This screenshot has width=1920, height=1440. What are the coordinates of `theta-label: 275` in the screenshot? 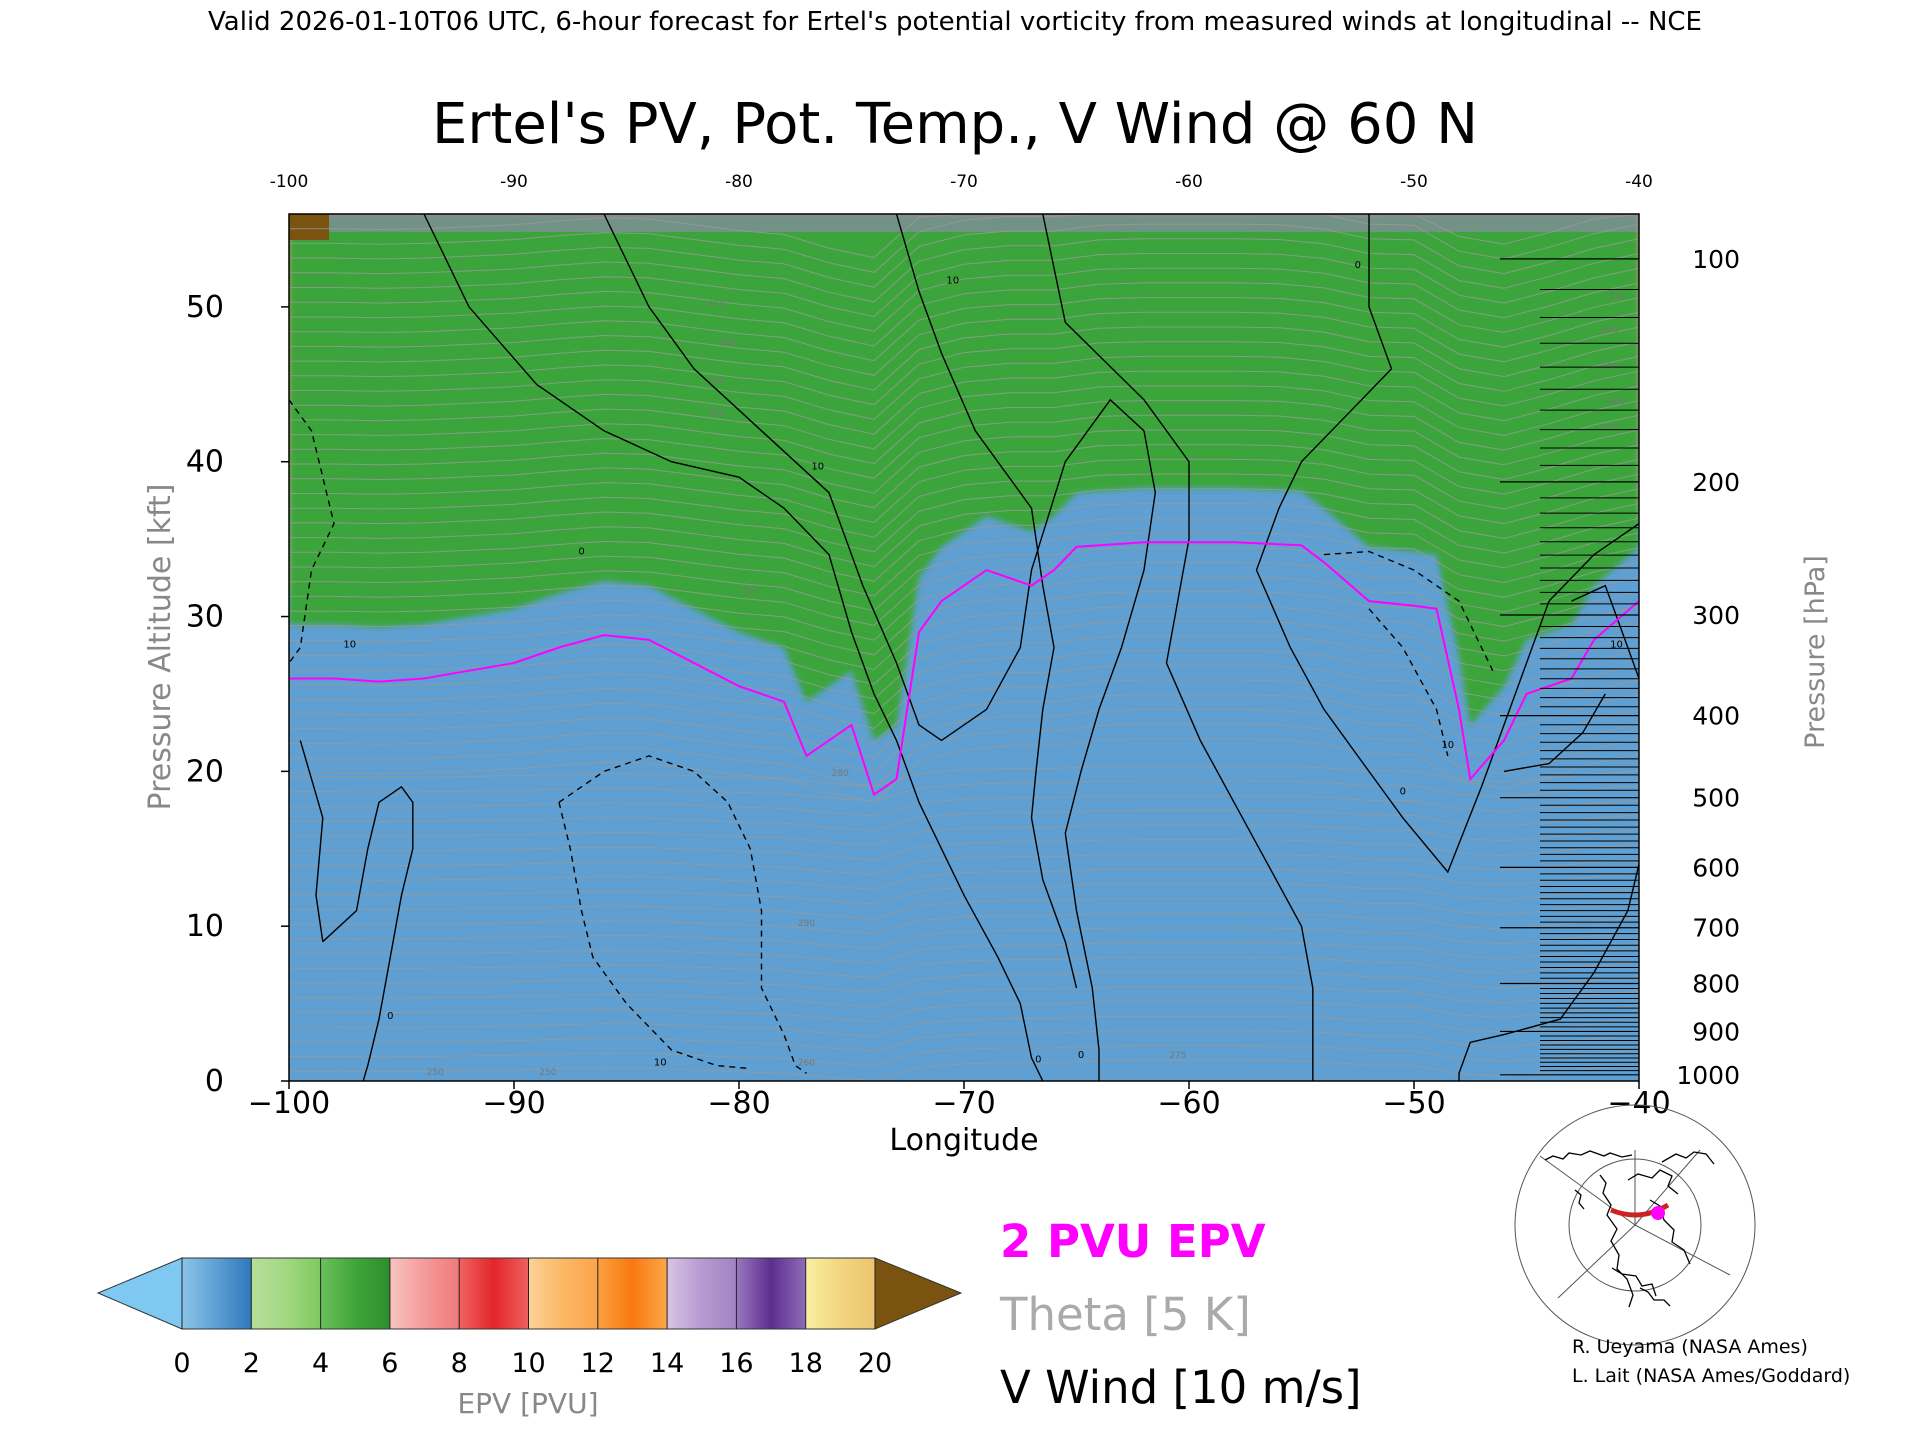 It's located at (1177, 1056).